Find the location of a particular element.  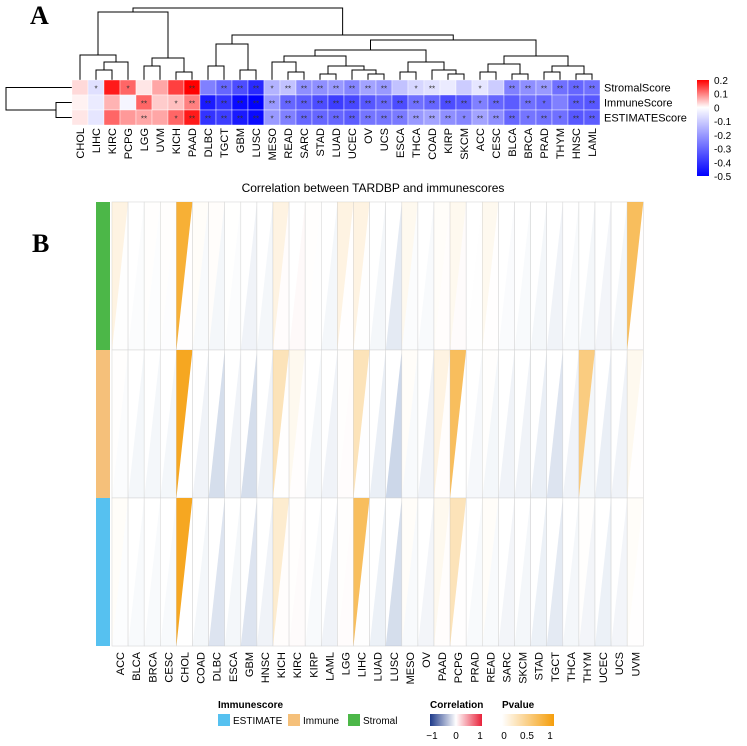

panel-a-letter: A is located at coordinates (39, 15).